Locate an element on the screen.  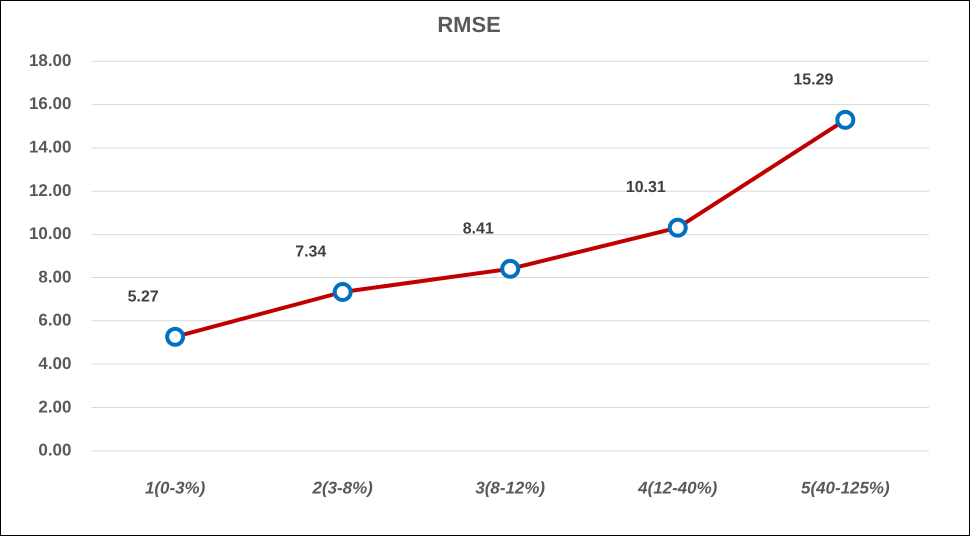
data-label: 10.31 is located at coordinates (646, 187).